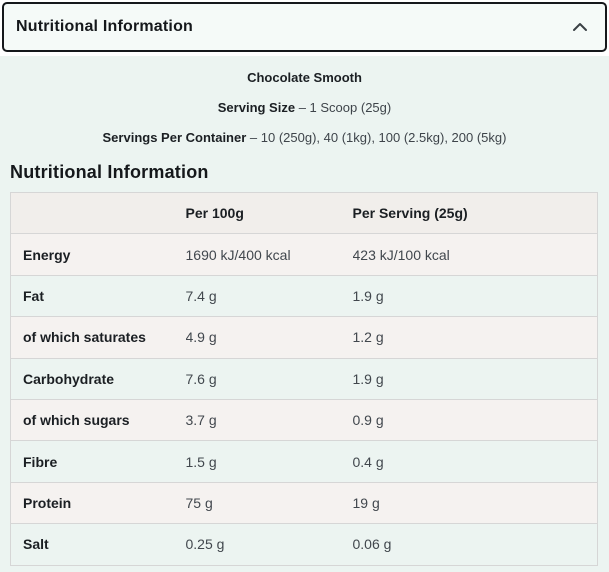  I want to click on table-row-salt: Salt 0.25 g 0.06 g, so click(304, 544).